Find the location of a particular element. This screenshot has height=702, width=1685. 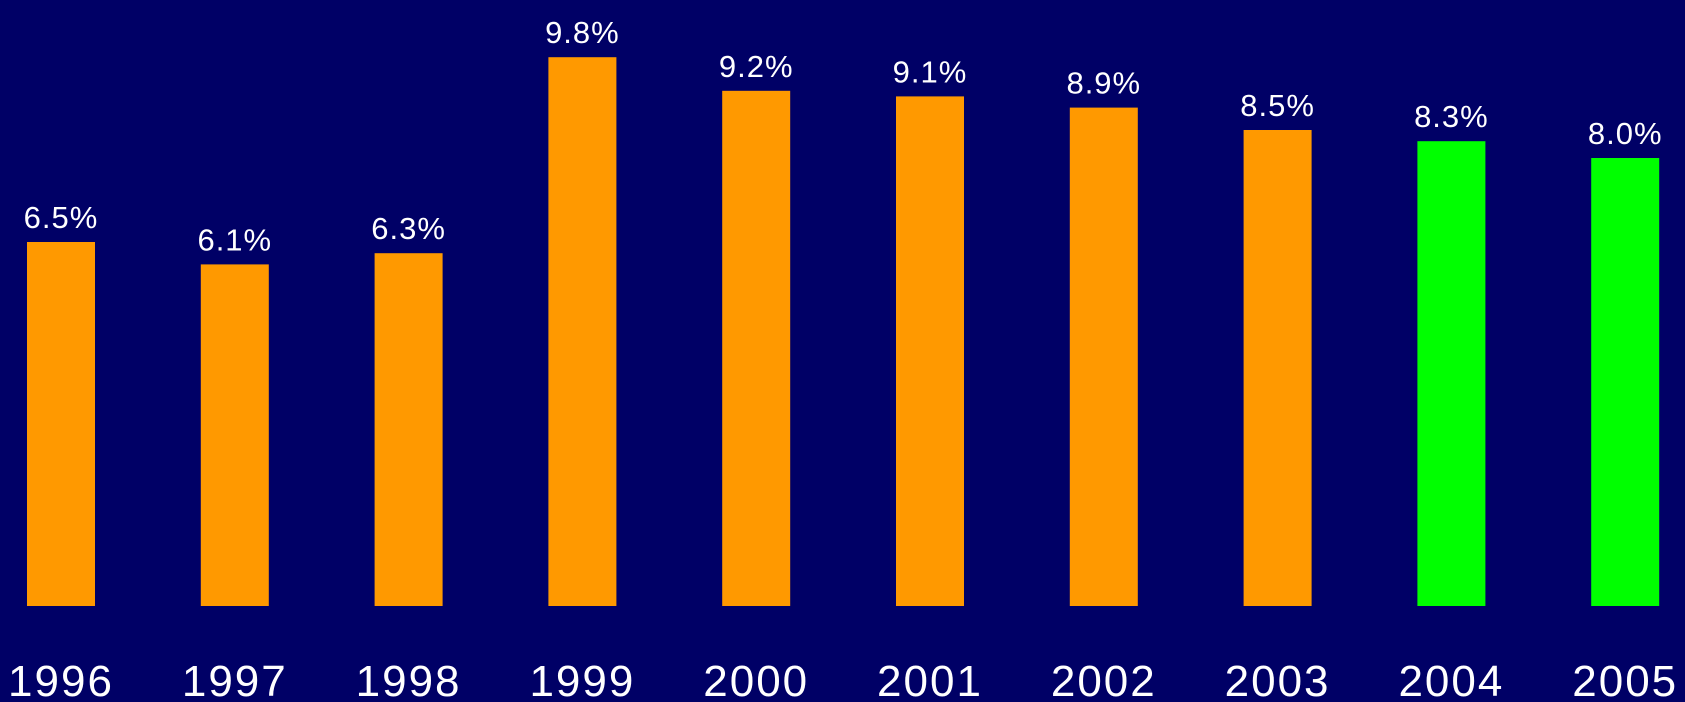

bar-2004 is located at coordinates (1451, 373).